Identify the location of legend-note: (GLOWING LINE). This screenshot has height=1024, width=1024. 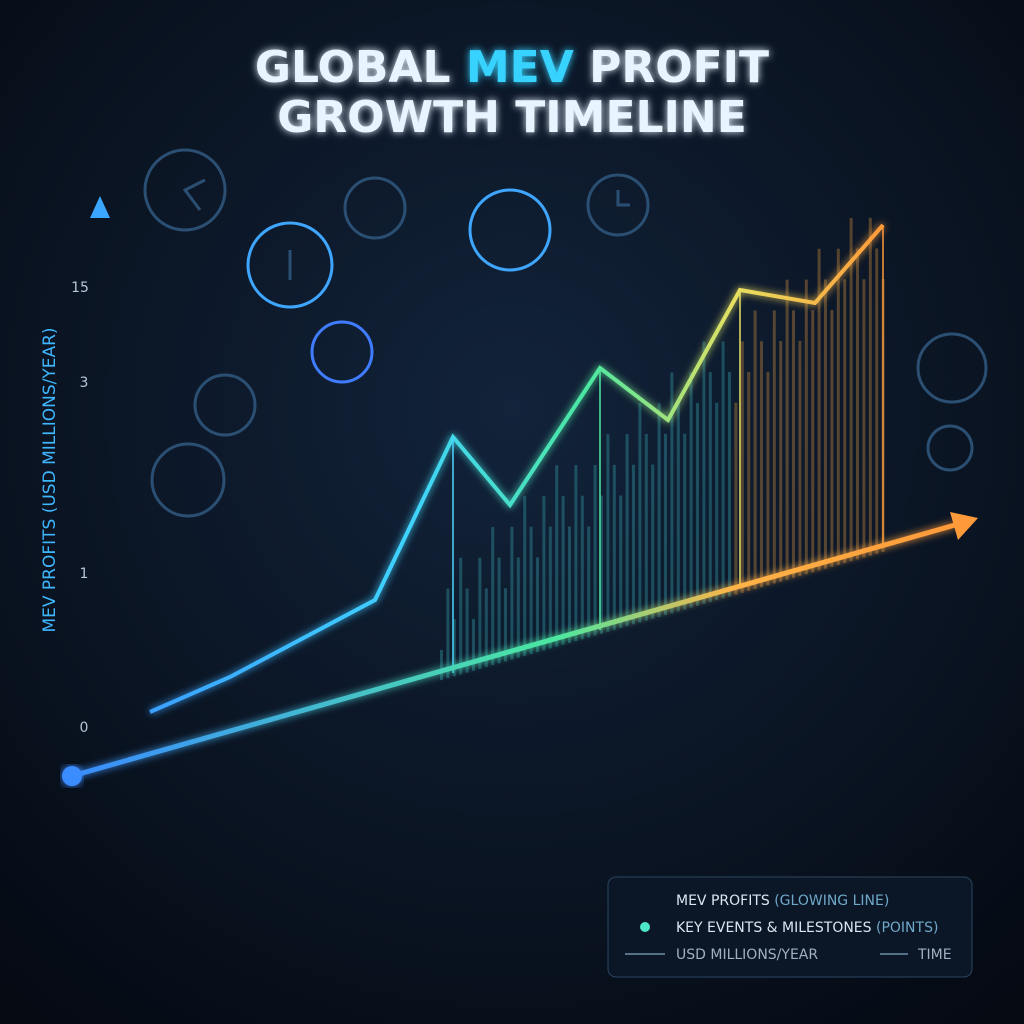
(831, 901).